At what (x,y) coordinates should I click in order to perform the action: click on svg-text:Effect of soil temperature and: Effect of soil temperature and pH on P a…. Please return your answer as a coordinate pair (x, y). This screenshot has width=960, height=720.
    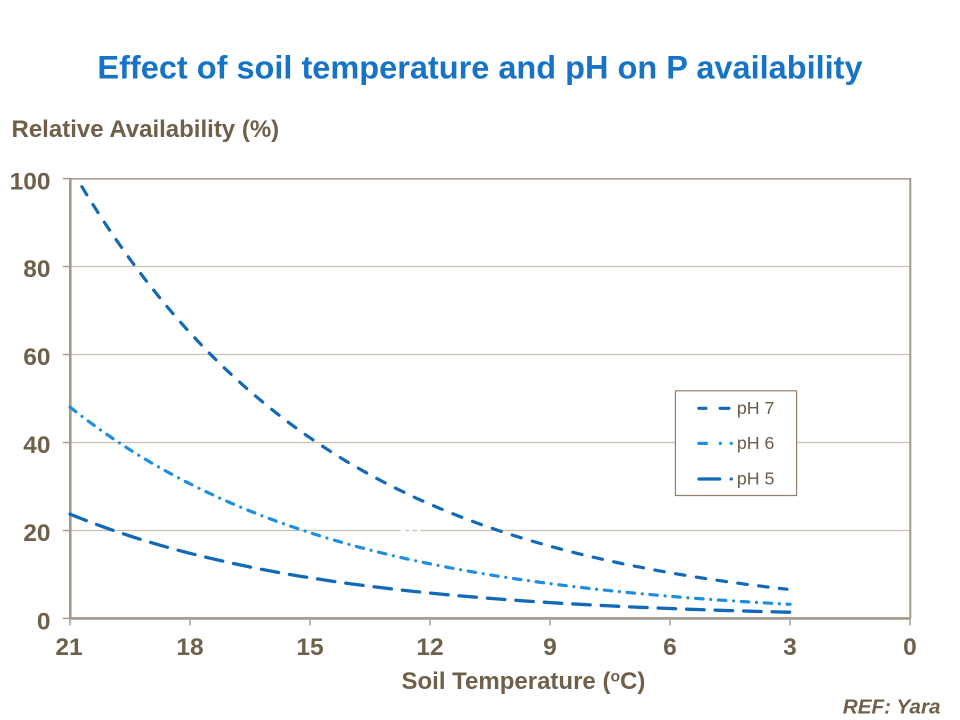
    Looking at the image, I should click on (479, 68).